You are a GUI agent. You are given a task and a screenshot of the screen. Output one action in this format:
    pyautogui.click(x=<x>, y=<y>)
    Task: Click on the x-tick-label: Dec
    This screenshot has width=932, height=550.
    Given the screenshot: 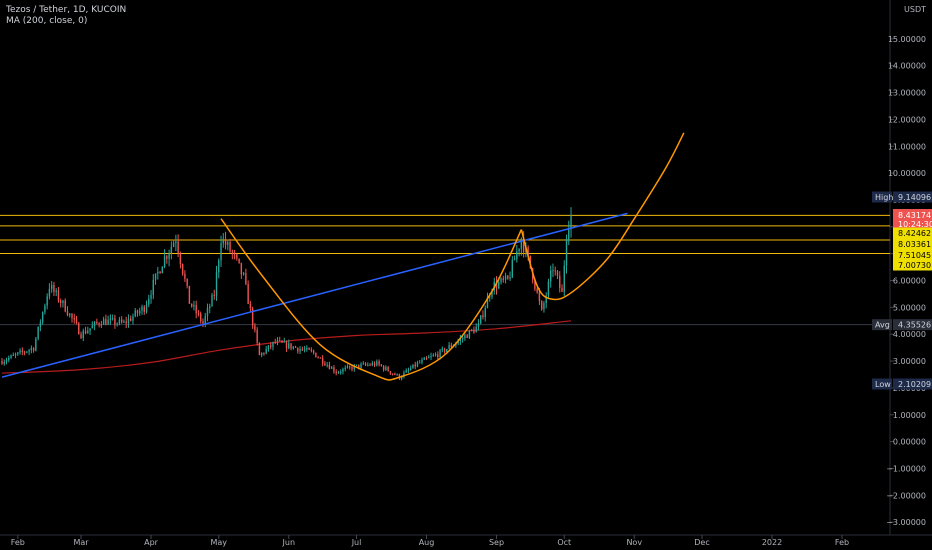 What is the action you would take?
    pyautogui.click(x=701, y=542)
    